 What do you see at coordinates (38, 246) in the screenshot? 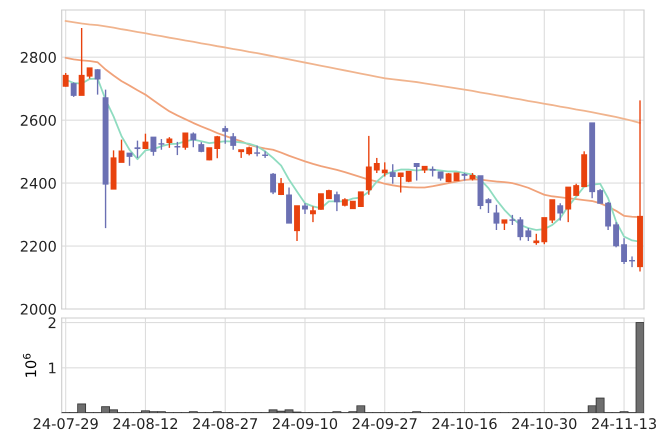
I see `y-tick-label: 2200` at bounding box center [38, 246].